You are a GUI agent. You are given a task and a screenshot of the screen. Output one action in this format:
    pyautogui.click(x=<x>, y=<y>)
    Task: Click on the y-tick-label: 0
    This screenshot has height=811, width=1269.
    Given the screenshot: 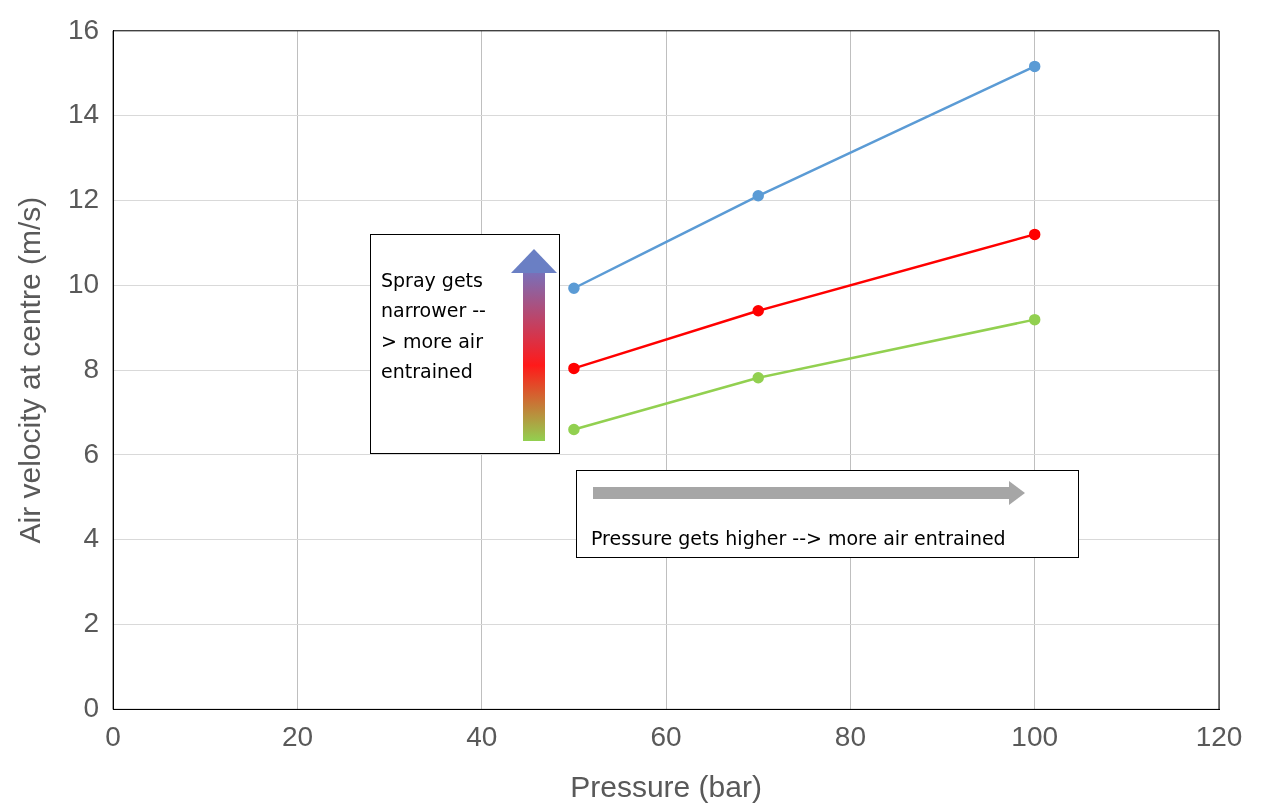 What is the action you would take?
    pyautogui.click(x=91, y=708)
    